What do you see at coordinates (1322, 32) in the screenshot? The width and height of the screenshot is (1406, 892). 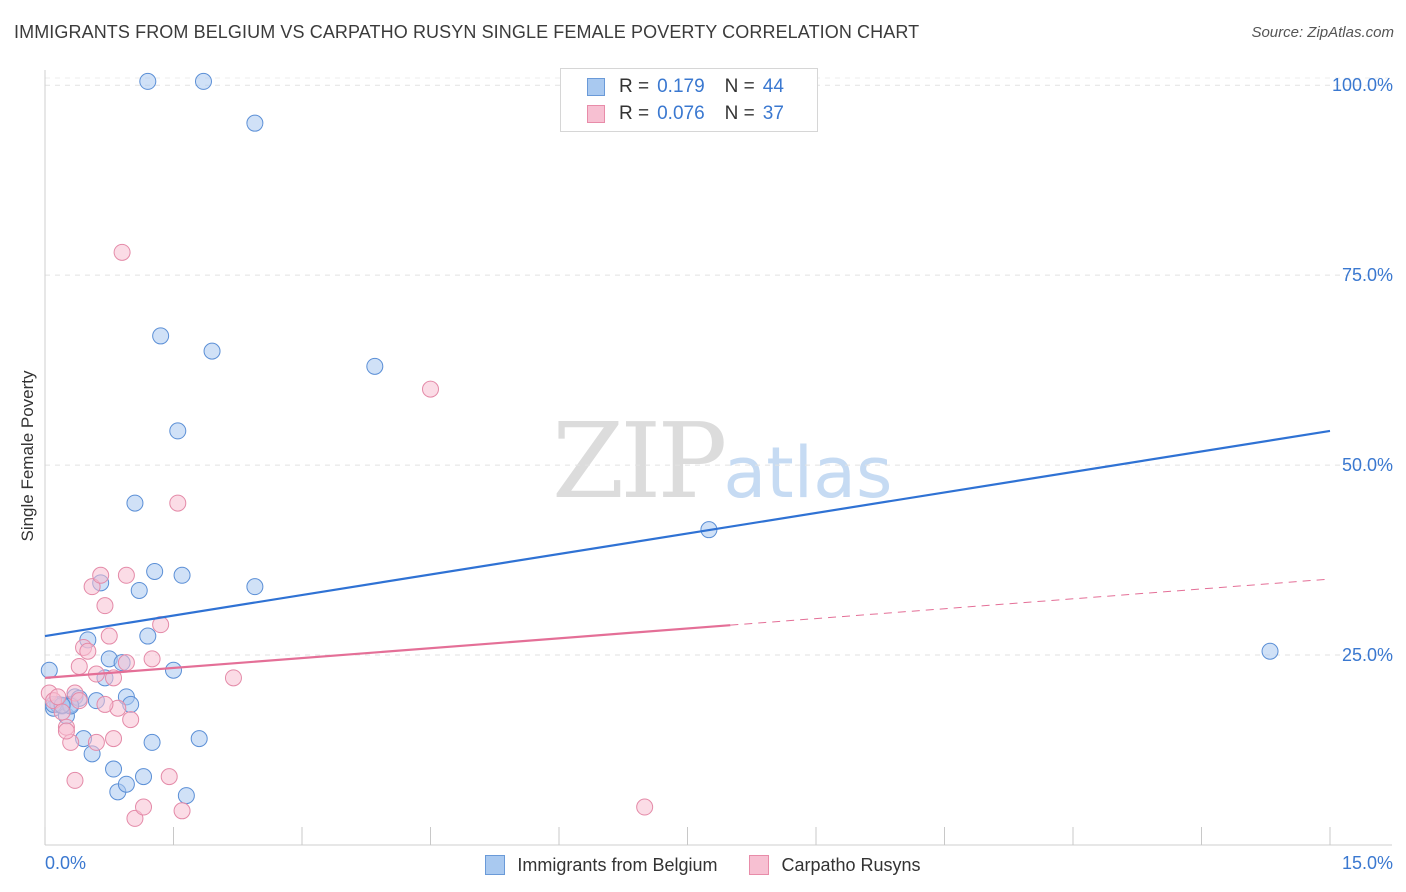 I see `source-label: Source: ZipAtlas.com` at bounding box center [1322, 32].